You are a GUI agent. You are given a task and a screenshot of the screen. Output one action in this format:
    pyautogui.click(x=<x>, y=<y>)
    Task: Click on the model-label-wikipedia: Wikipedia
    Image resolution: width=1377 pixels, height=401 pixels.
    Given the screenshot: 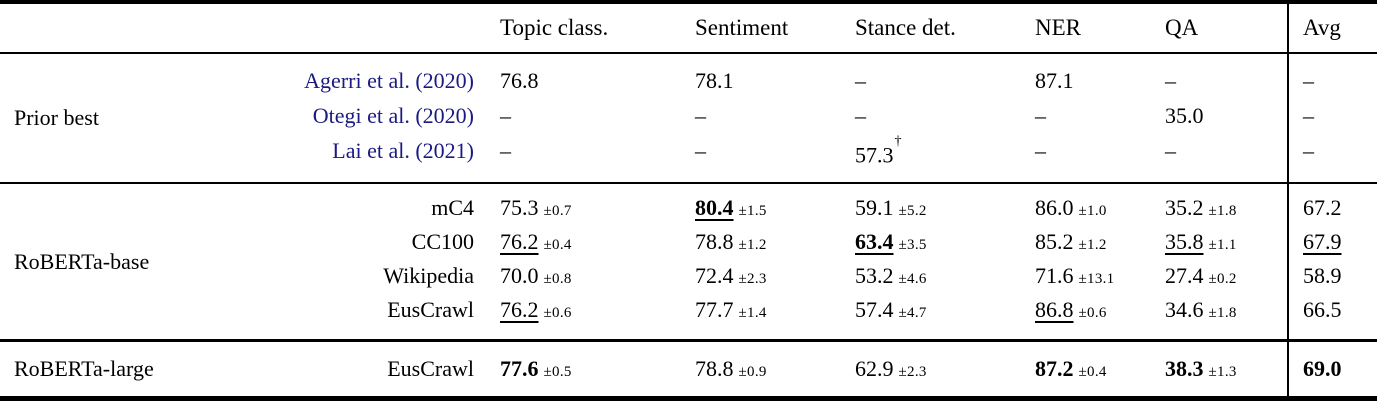 What is the action you would take?
    pyautogui.click(x=428, y=275)
    